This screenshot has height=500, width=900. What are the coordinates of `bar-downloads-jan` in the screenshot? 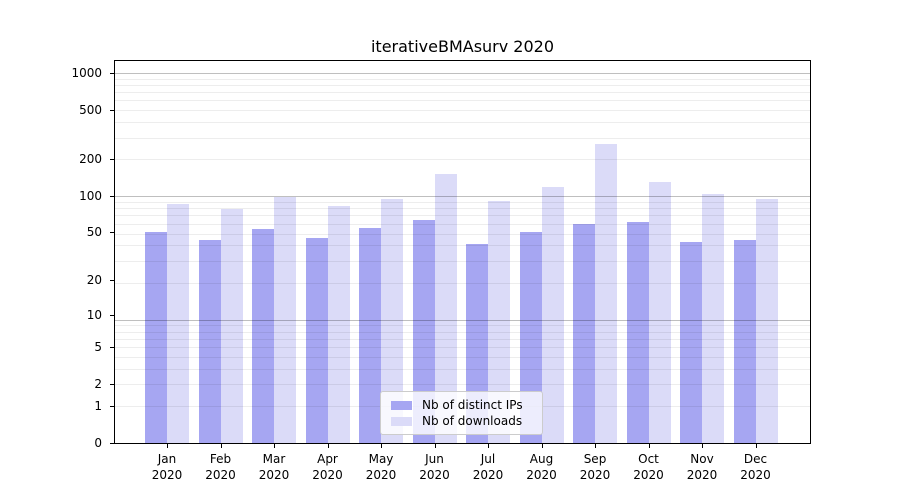 It's located at (178, 323).